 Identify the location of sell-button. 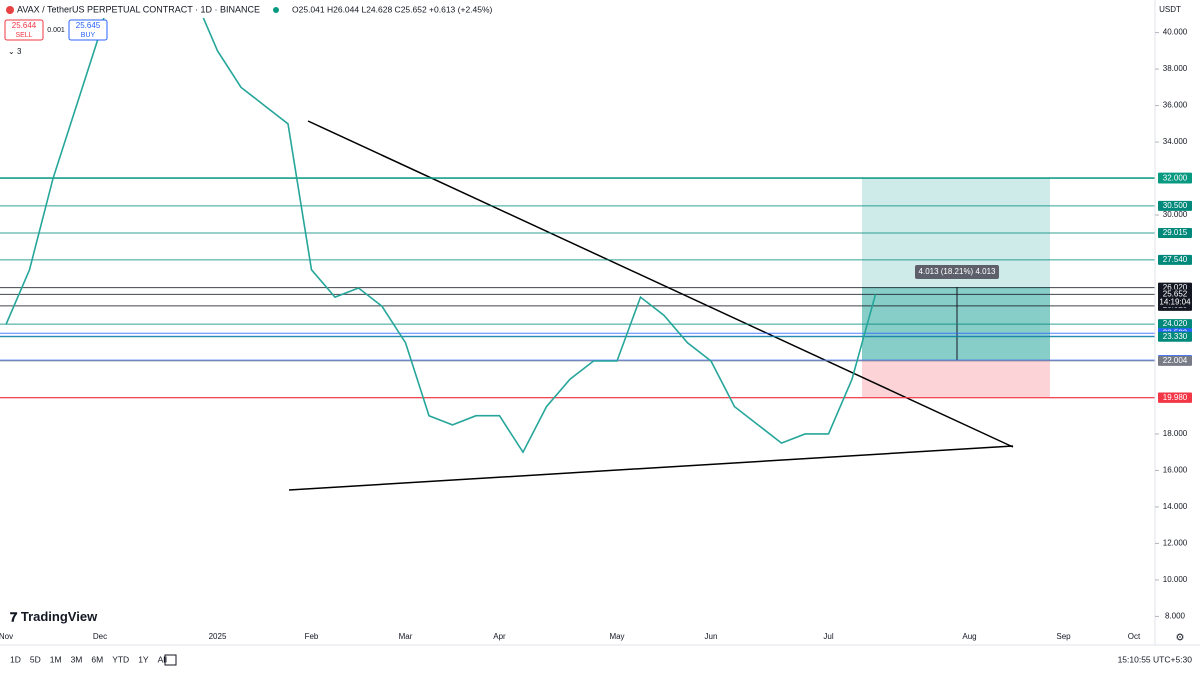
(24, 30).